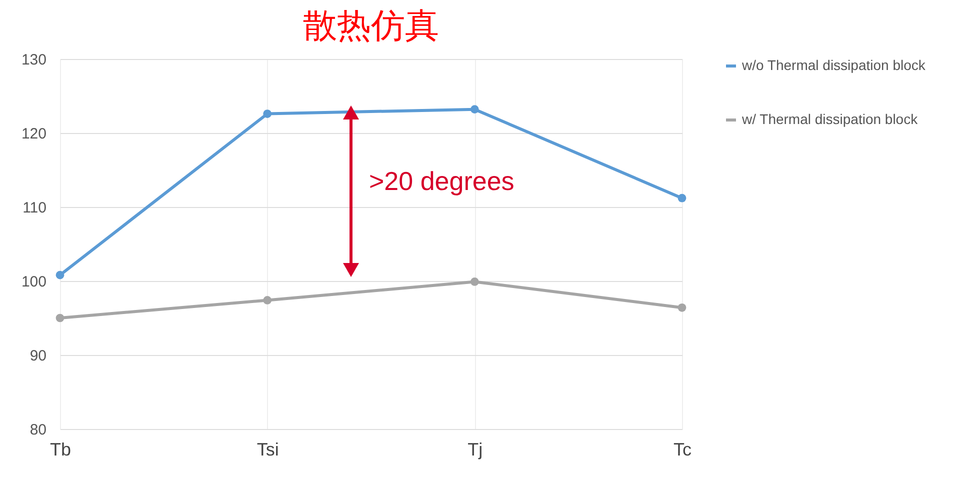 The height and width of the screenshot is (483, 957). What do you see at coordinates (441, 181) in the screenshot?
I see `annotation: >20 degrees` at bounding box center [441, 181].